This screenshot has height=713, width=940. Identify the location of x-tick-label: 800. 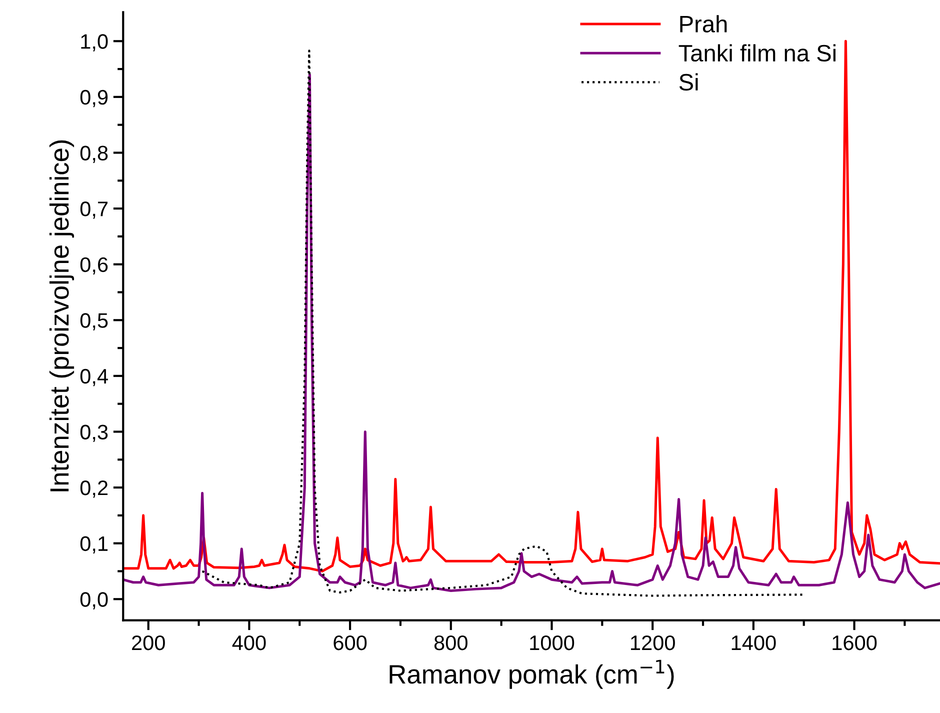
(451, 642).